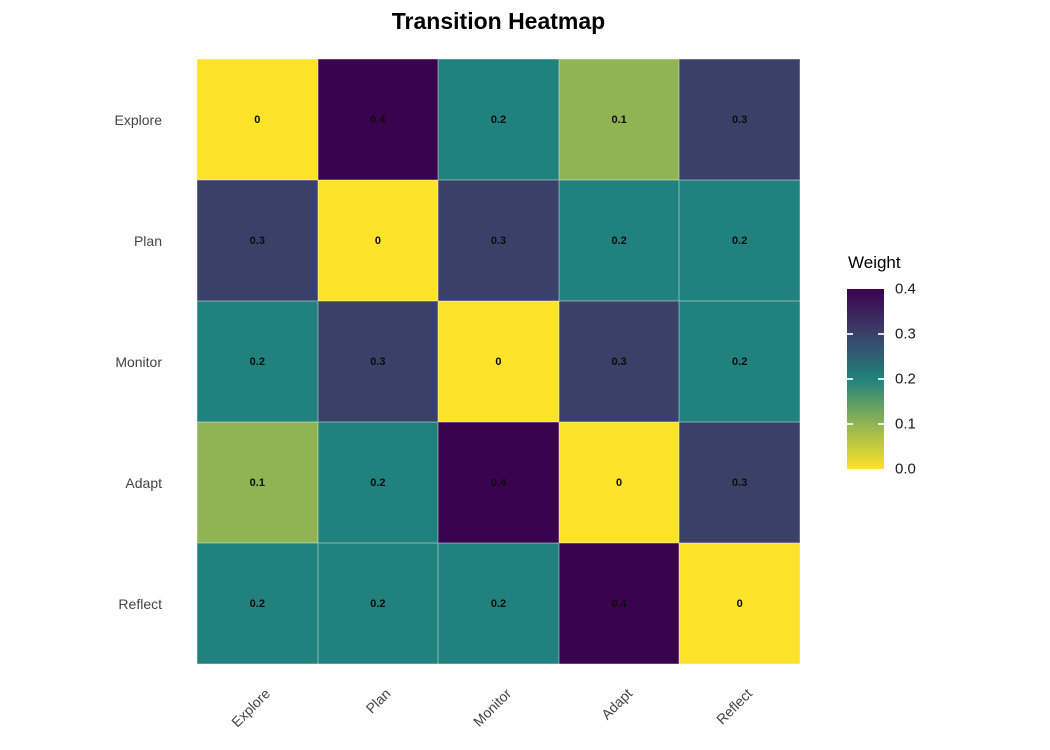 The image size is (1050, 750). I want to click on x-axis-label: Reflect, so click(734, 706).